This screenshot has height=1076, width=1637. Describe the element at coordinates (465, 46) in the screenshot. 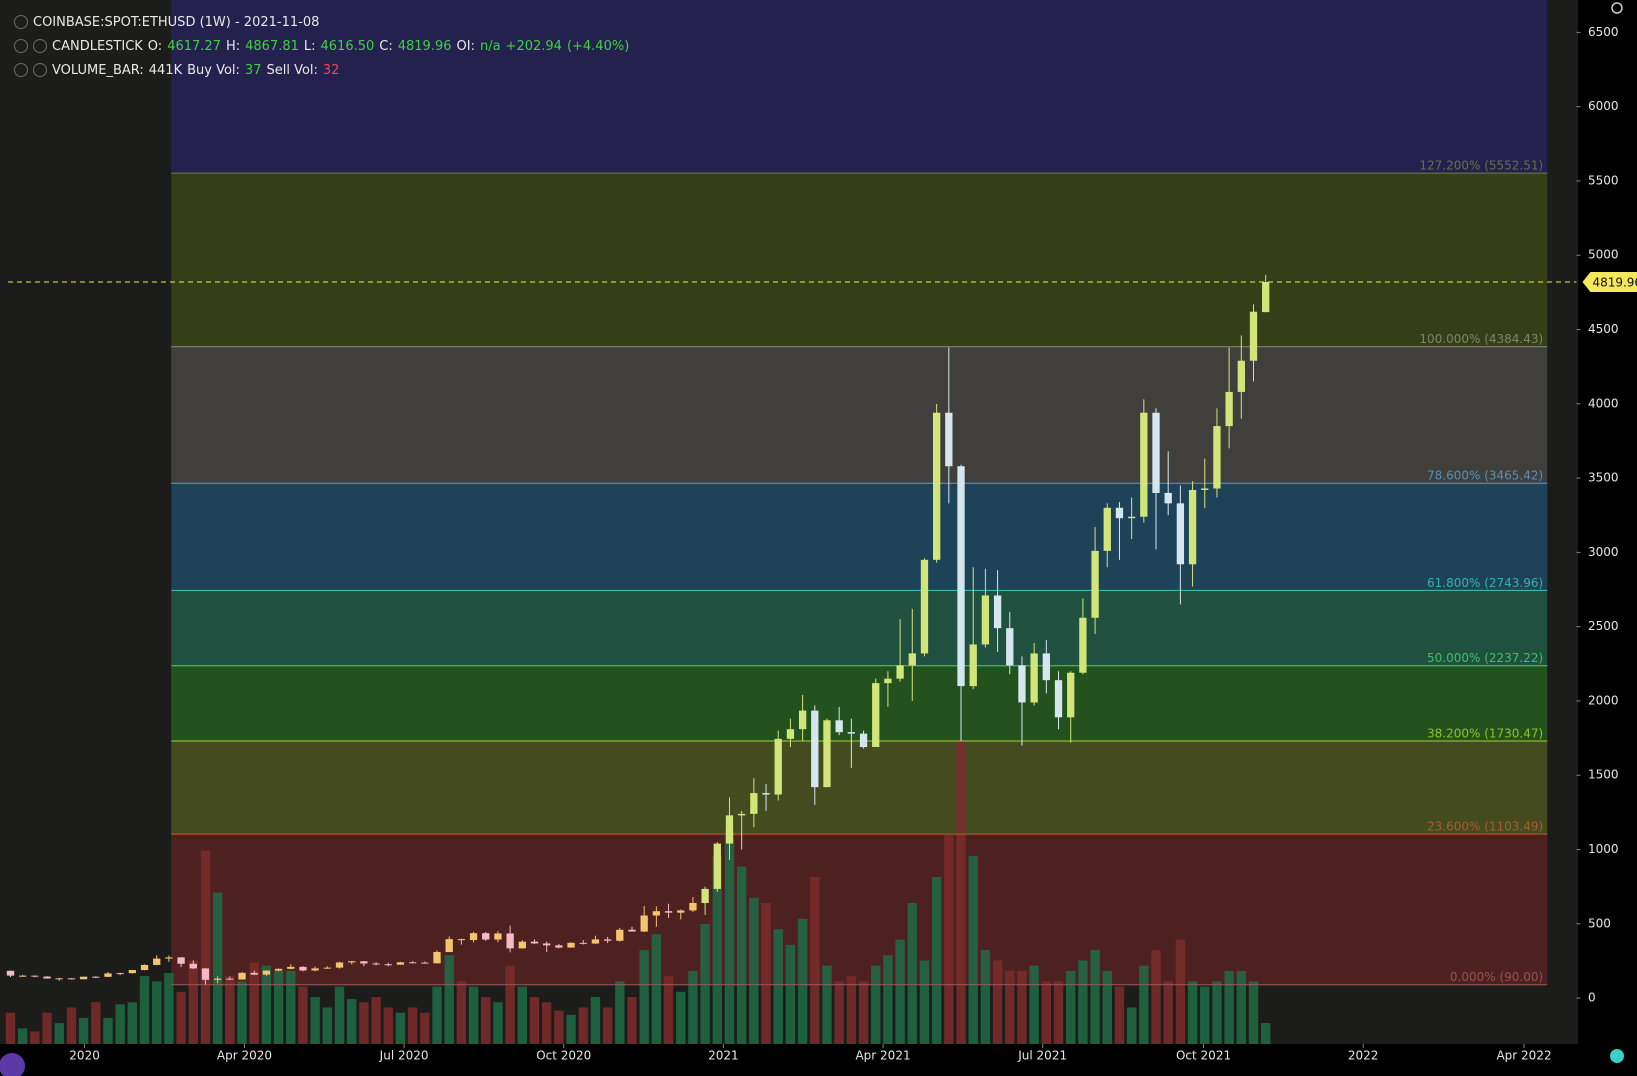

I see `legend-key: OI:` at that location.